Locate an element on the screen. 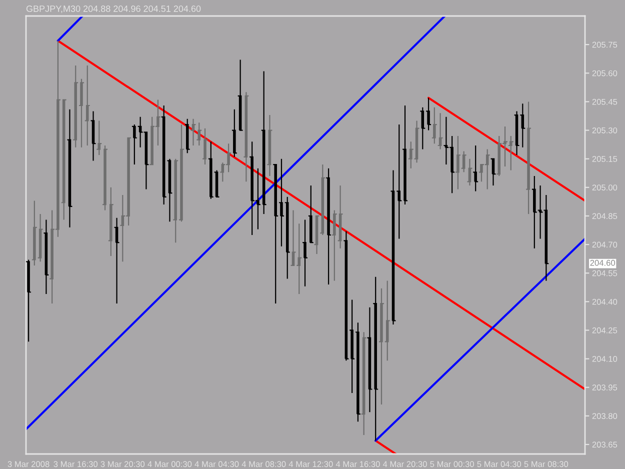  y-tick-label: 205.45 is located at coordinates (605, 101).